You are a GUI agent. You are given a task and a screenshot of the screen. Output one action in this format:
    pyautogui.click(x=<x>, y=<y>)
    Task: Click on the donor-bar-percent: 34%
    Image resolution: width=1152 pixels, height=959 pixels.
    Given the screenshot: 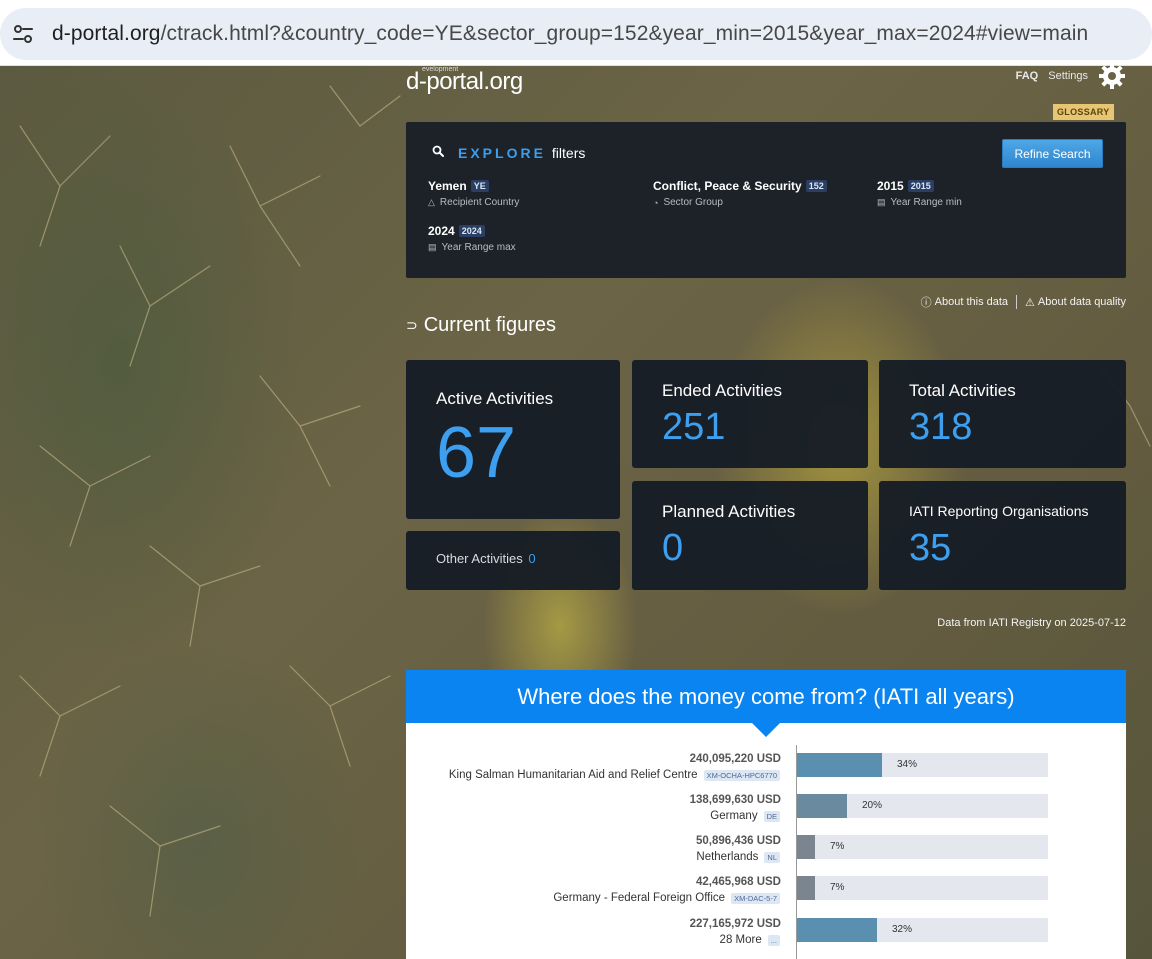 What is the action you would take?
    pyautogui.click(x=907, y=764)
    